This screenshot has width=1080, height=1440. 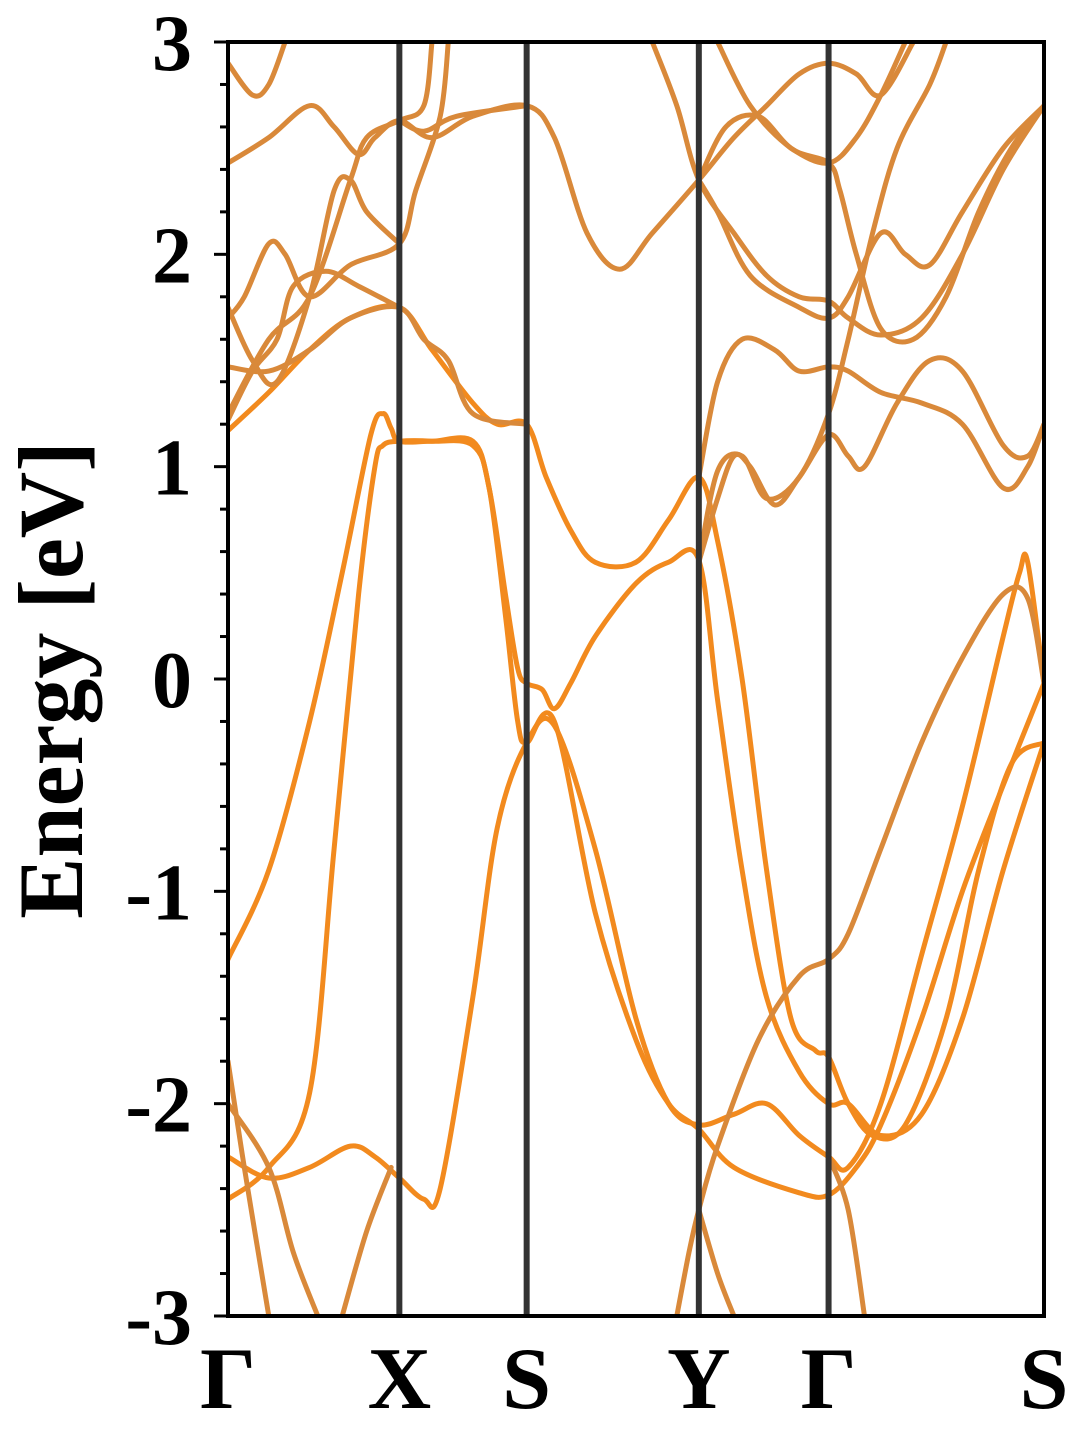 What do you see at coordinates (172, 44) in the screenshot?
I see `y-tick-label: 3` at bounding box center [172, 44].